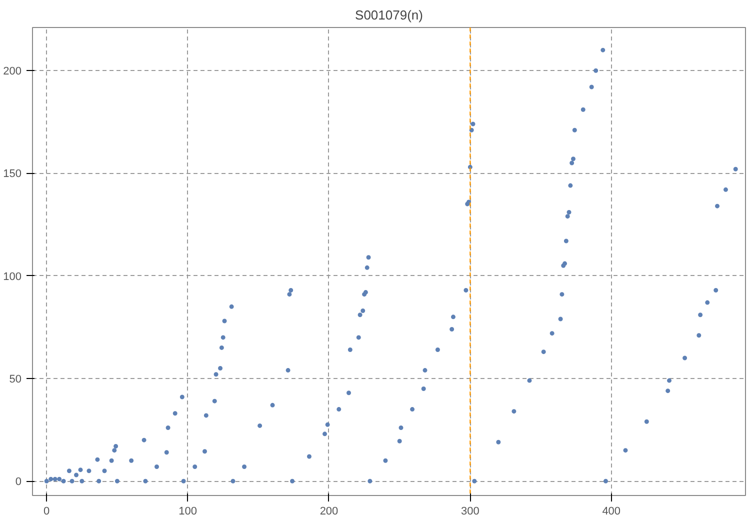 The height and width of the screenshot is (517, 750). What do you see at coordinates (12, 72) in the screenshot?
I see `y-tick-label: 200` at bounding box center [12, 72].